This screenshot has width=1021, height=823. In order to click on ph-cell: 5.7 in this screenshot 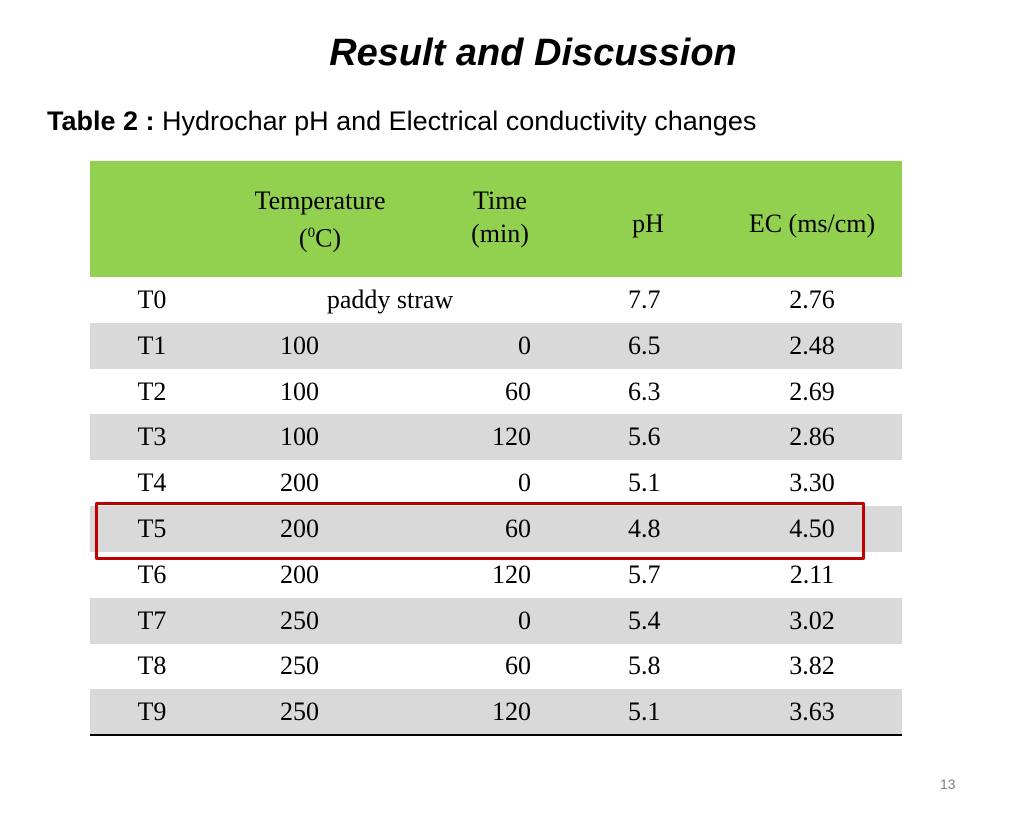, I will do `click(644, 574)`.